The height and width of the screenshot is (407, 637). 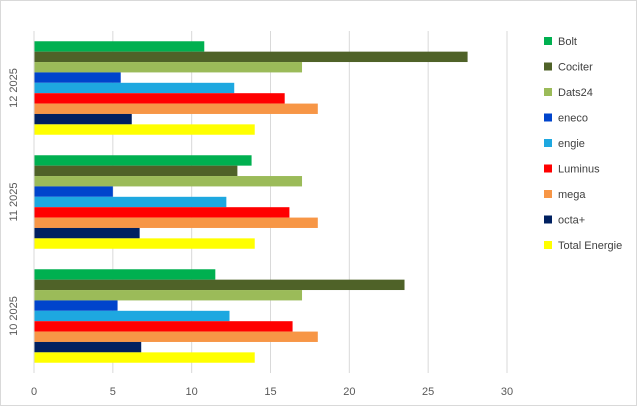 I want to click on legend-label: Dats24, so click(x=575, y=93).